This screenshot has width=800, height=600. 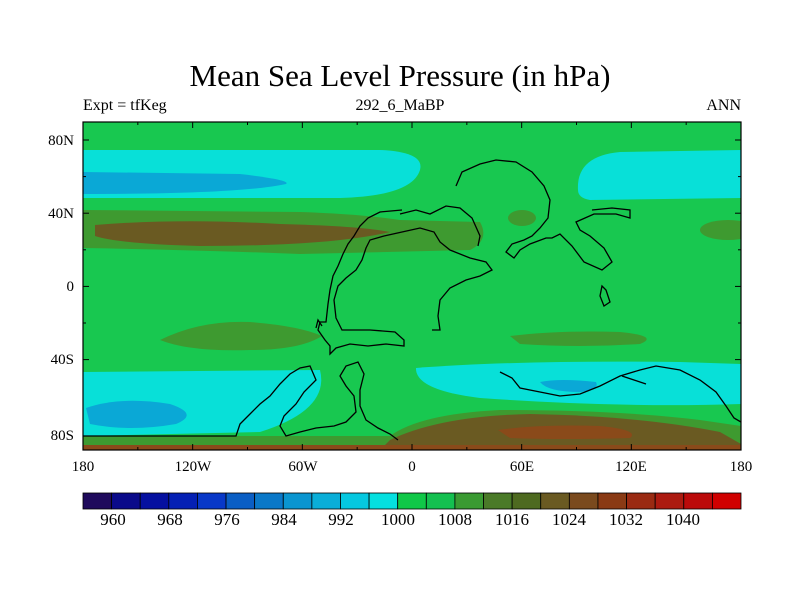 I want to click on southern-low-core-east, so click(x=568, y=386).